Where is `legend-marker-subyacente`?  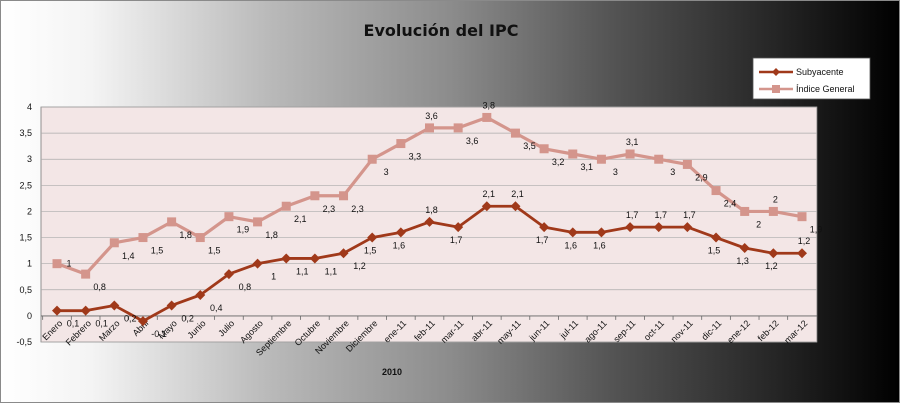 legend-marker-subyacente is located at coordinates (776, 72).